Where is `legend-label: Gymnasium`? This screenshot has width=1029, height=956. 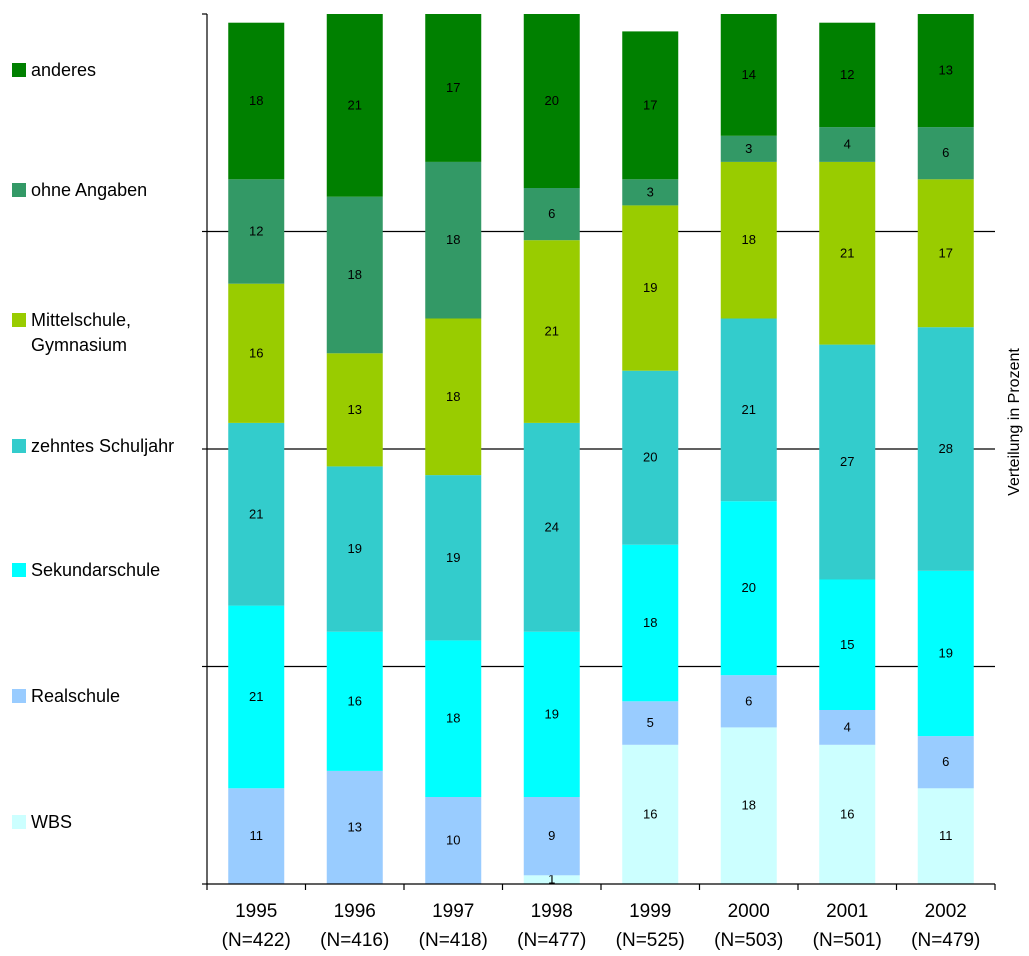 legend-label: Gymnasium is located at coordinates (79, 345).